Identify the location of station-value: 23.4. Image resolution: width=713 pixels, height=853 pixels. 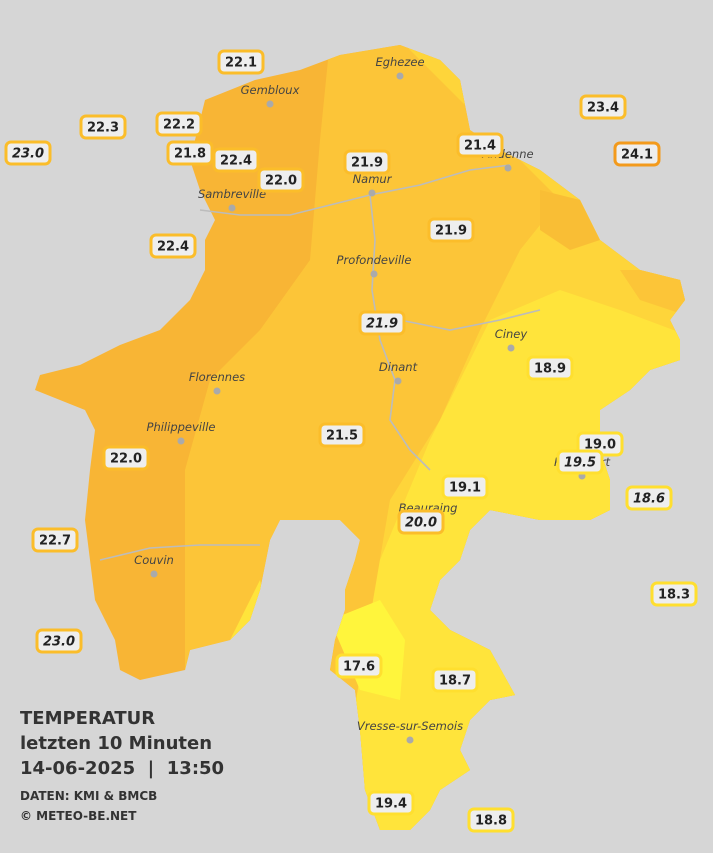
(603, 108).